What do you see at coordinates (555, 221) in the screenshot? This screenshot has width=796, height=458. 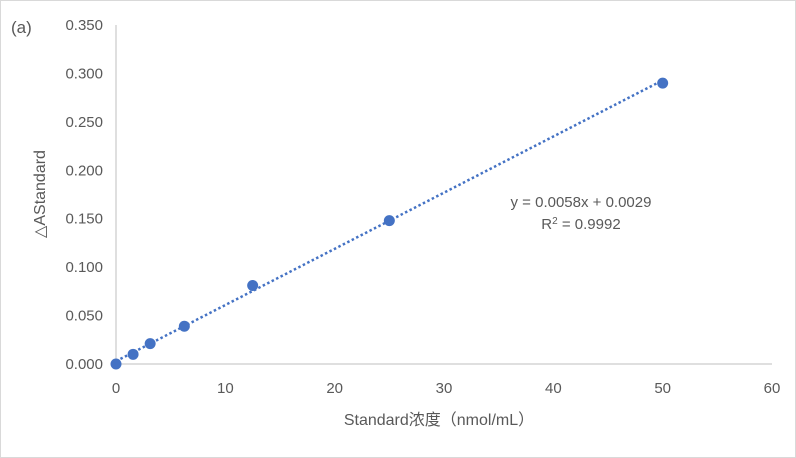 I see `r2-superscript: 2` at bounding box center [555, 221].